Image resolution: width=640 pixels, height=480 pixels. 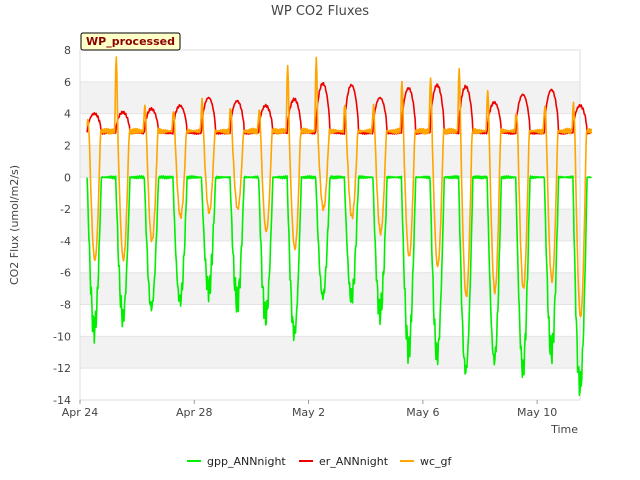 What do you see at coordinates (62, 336) in the screenshot?
I see `y-tick-label: -10` at bounding box center [62, 336].